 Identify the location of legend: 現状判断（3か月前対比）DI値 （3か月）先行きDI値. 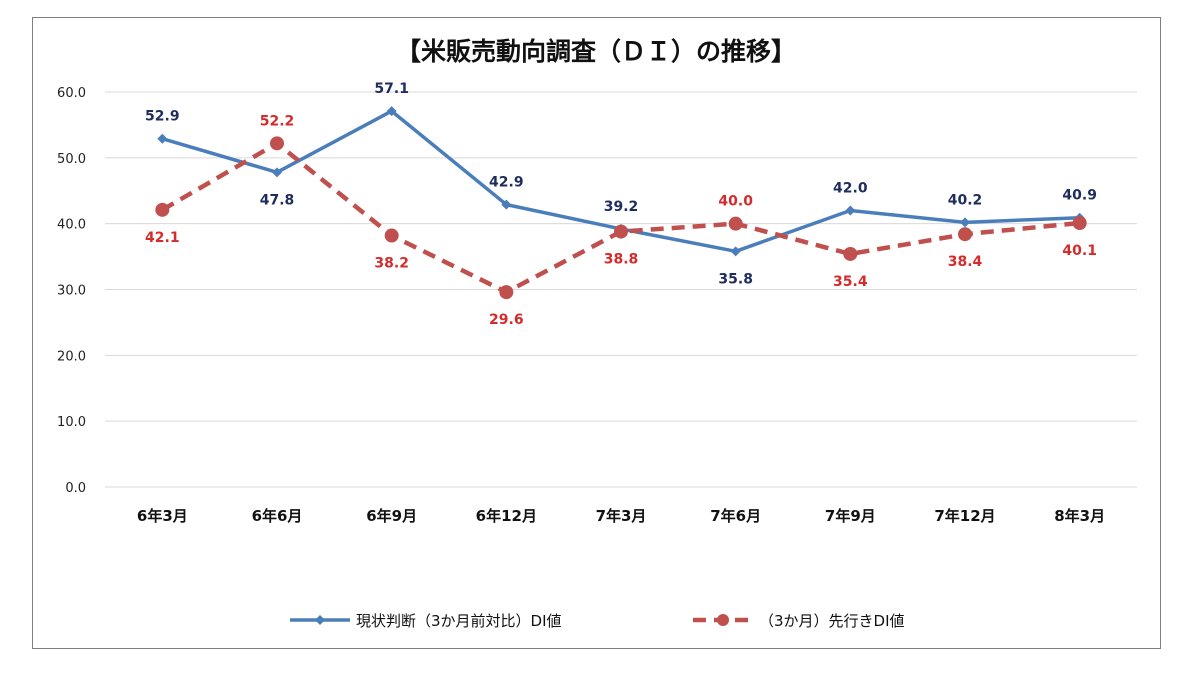
(597, 621).